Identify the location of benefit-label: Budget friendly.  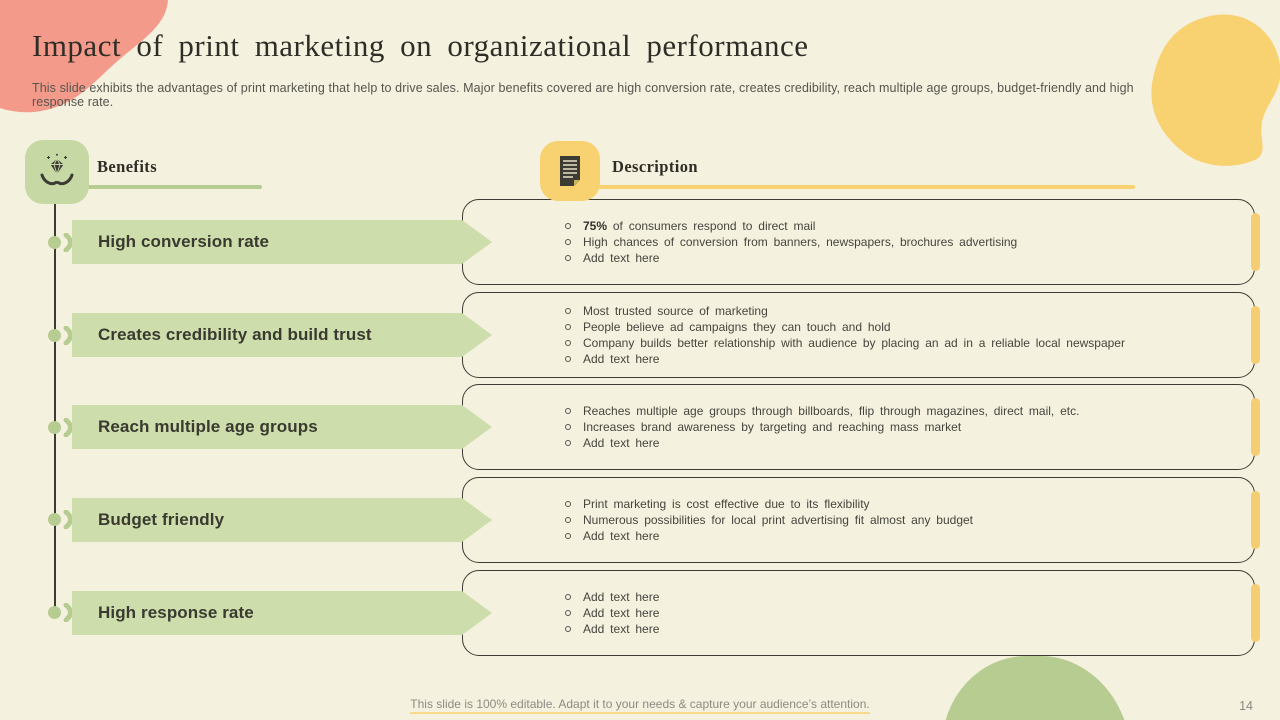
(161, 519).